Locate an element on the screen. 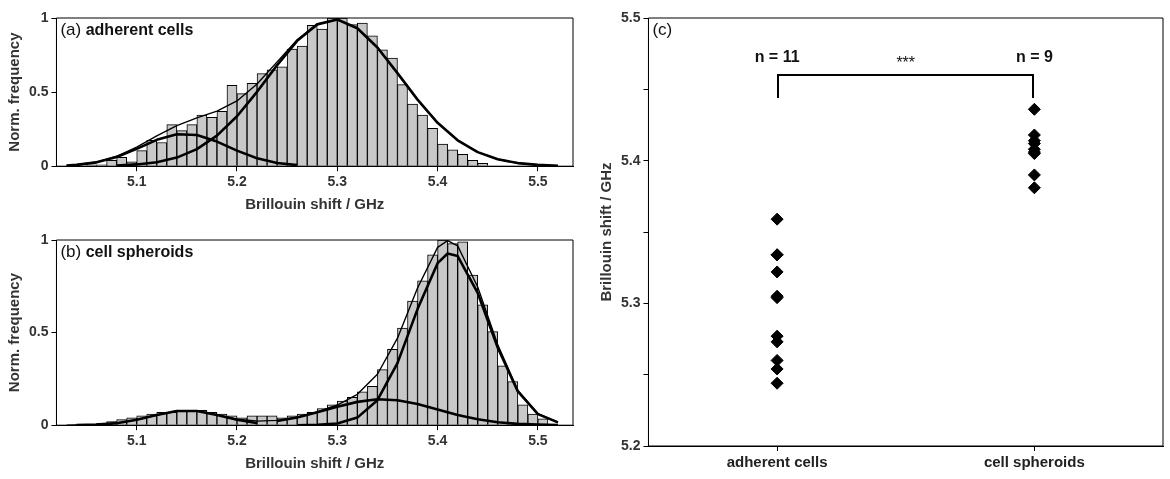  chart-title: (b) cell spheroids is located at coordinates (127, 252).